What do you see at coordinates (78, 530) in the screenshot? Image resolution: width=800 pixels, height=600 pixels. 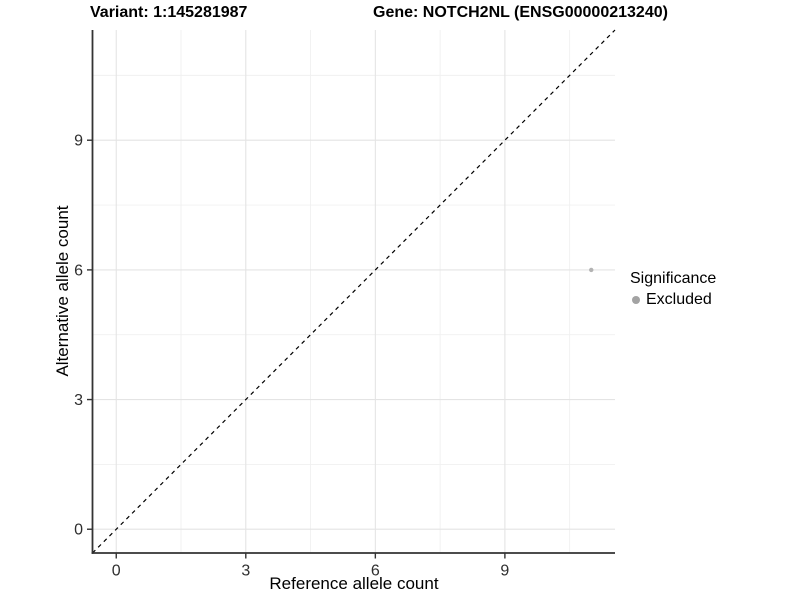 I see `y-tick-label: 0` at bounding box center [78, 530].